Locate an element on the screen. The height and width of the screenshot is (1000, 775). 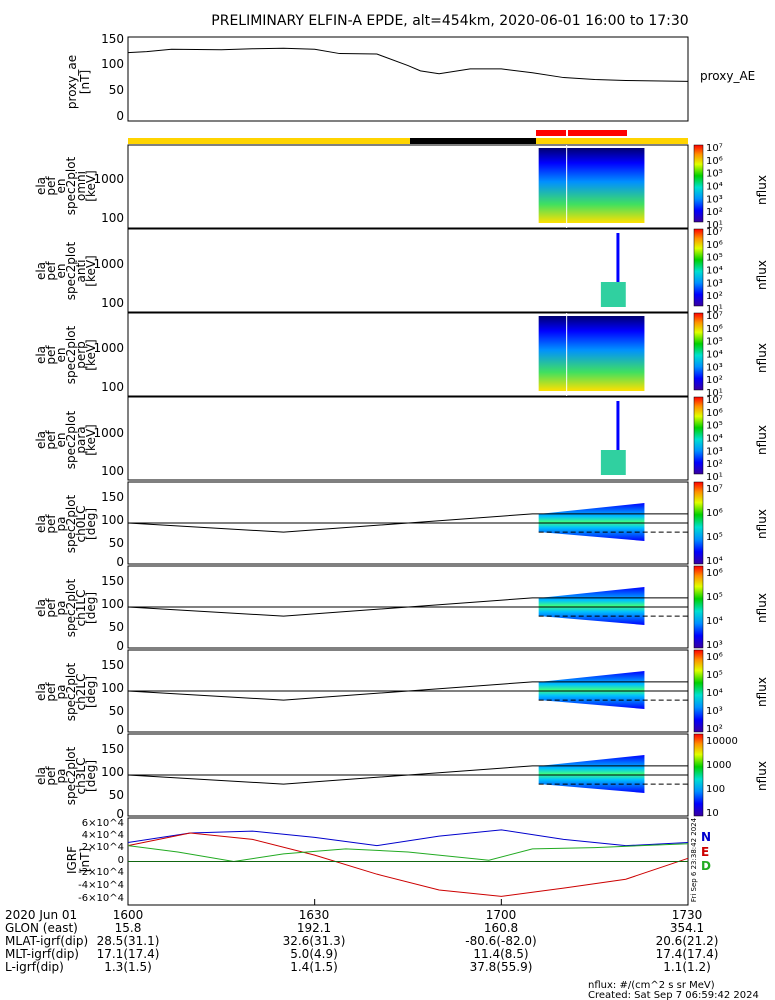
spec4-ylabel-6: [keV] is located at coordinates (91, 439).